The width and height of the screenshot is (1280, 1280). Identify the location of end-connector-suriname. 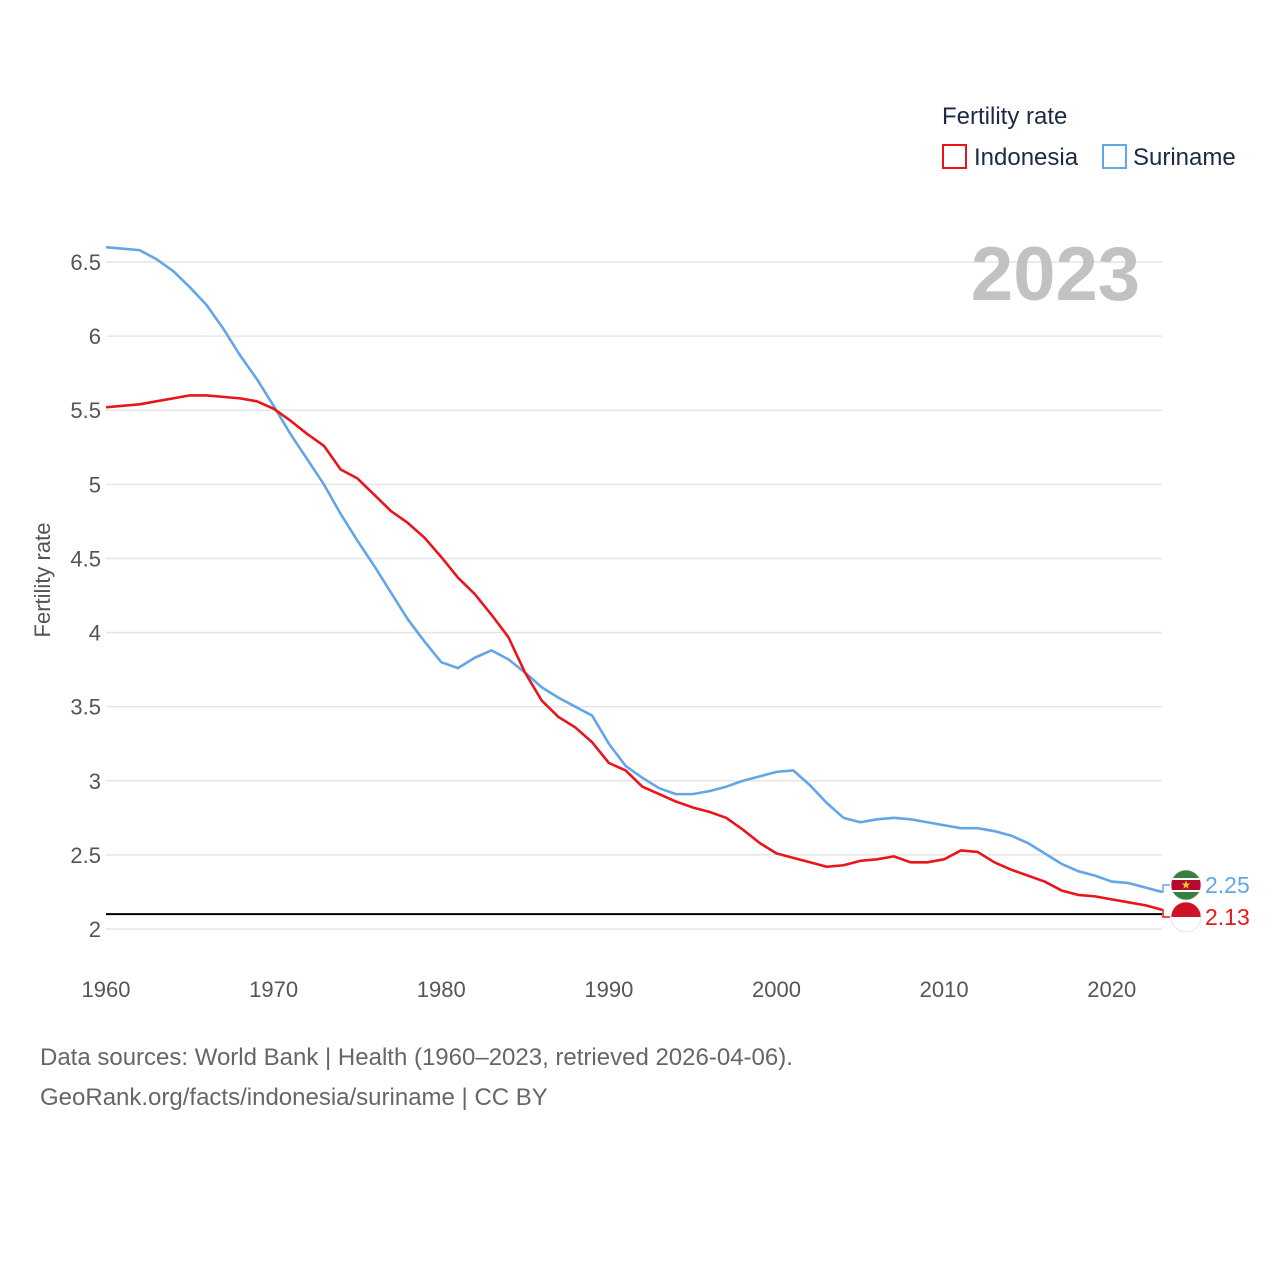
(1166, 888).